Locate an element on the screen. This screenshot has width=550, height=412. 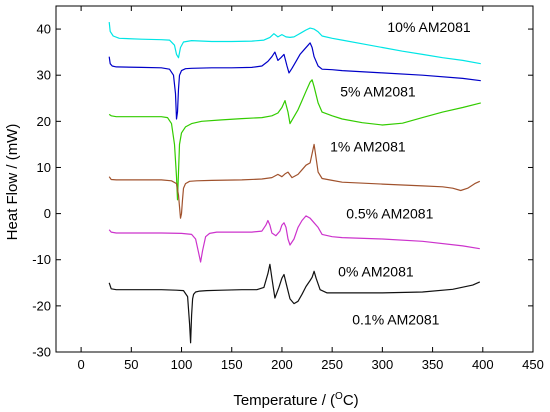
y-tick-label: 30 is located at coordinates (44, 75).